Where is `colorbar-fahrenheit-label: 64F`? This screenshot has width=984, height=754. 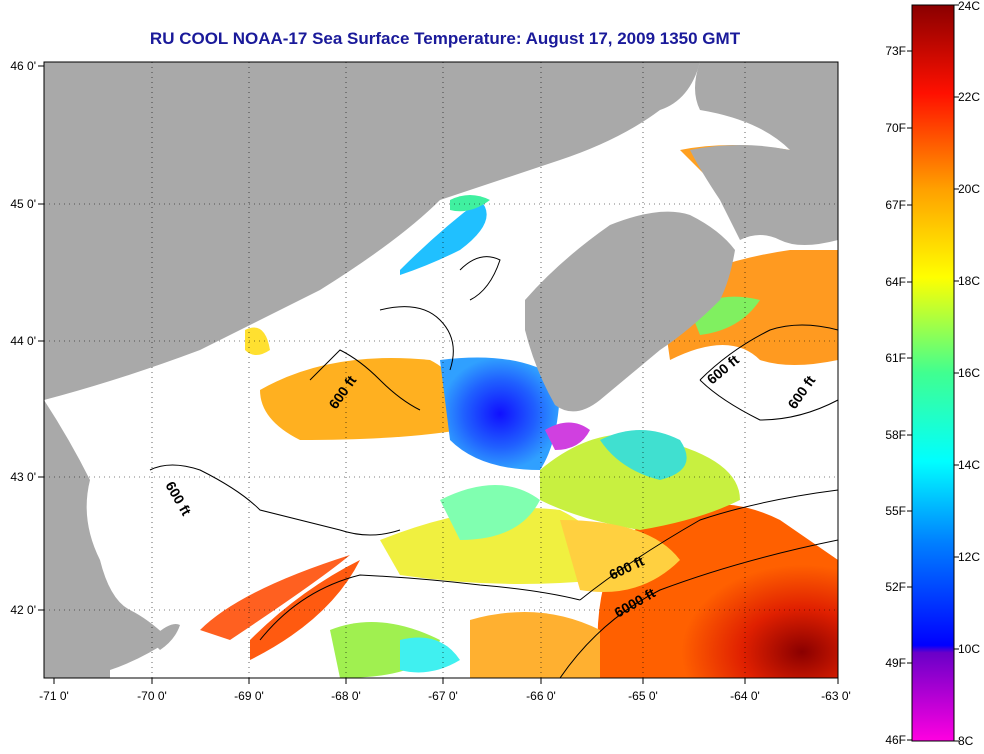
colorbar-fahrenheit-label: 64F is located at coordinates (895, 282).